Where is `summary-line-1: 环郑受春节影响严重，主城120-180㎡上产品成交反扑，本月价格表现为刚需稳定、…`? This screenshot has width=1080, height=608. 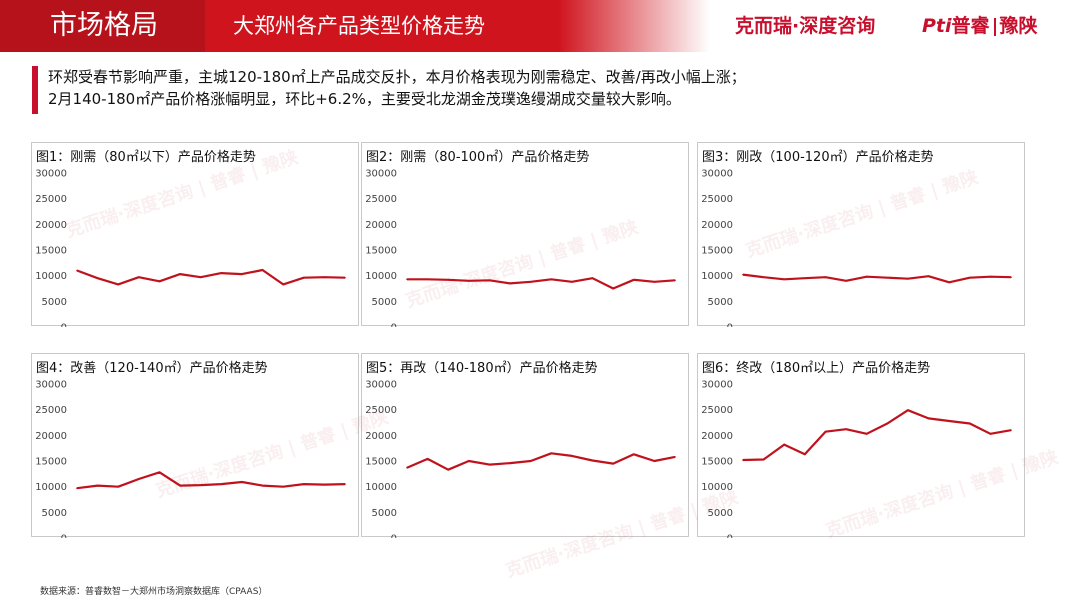 summary-line-1: 环郑受春节影响严重，主城120-180㎡上产品成交反扑，本月价格表现为刚需稳定、… is located at coordinates (397, 77).